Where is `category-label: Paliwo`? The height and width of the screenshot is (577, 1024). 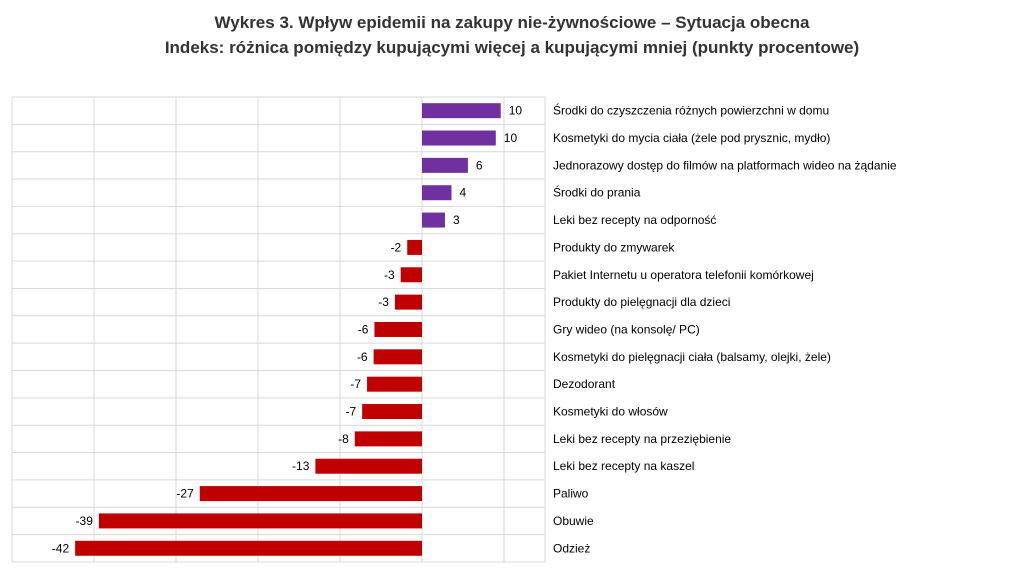 category-label: Paliwo is located at coordinates (571, 494).